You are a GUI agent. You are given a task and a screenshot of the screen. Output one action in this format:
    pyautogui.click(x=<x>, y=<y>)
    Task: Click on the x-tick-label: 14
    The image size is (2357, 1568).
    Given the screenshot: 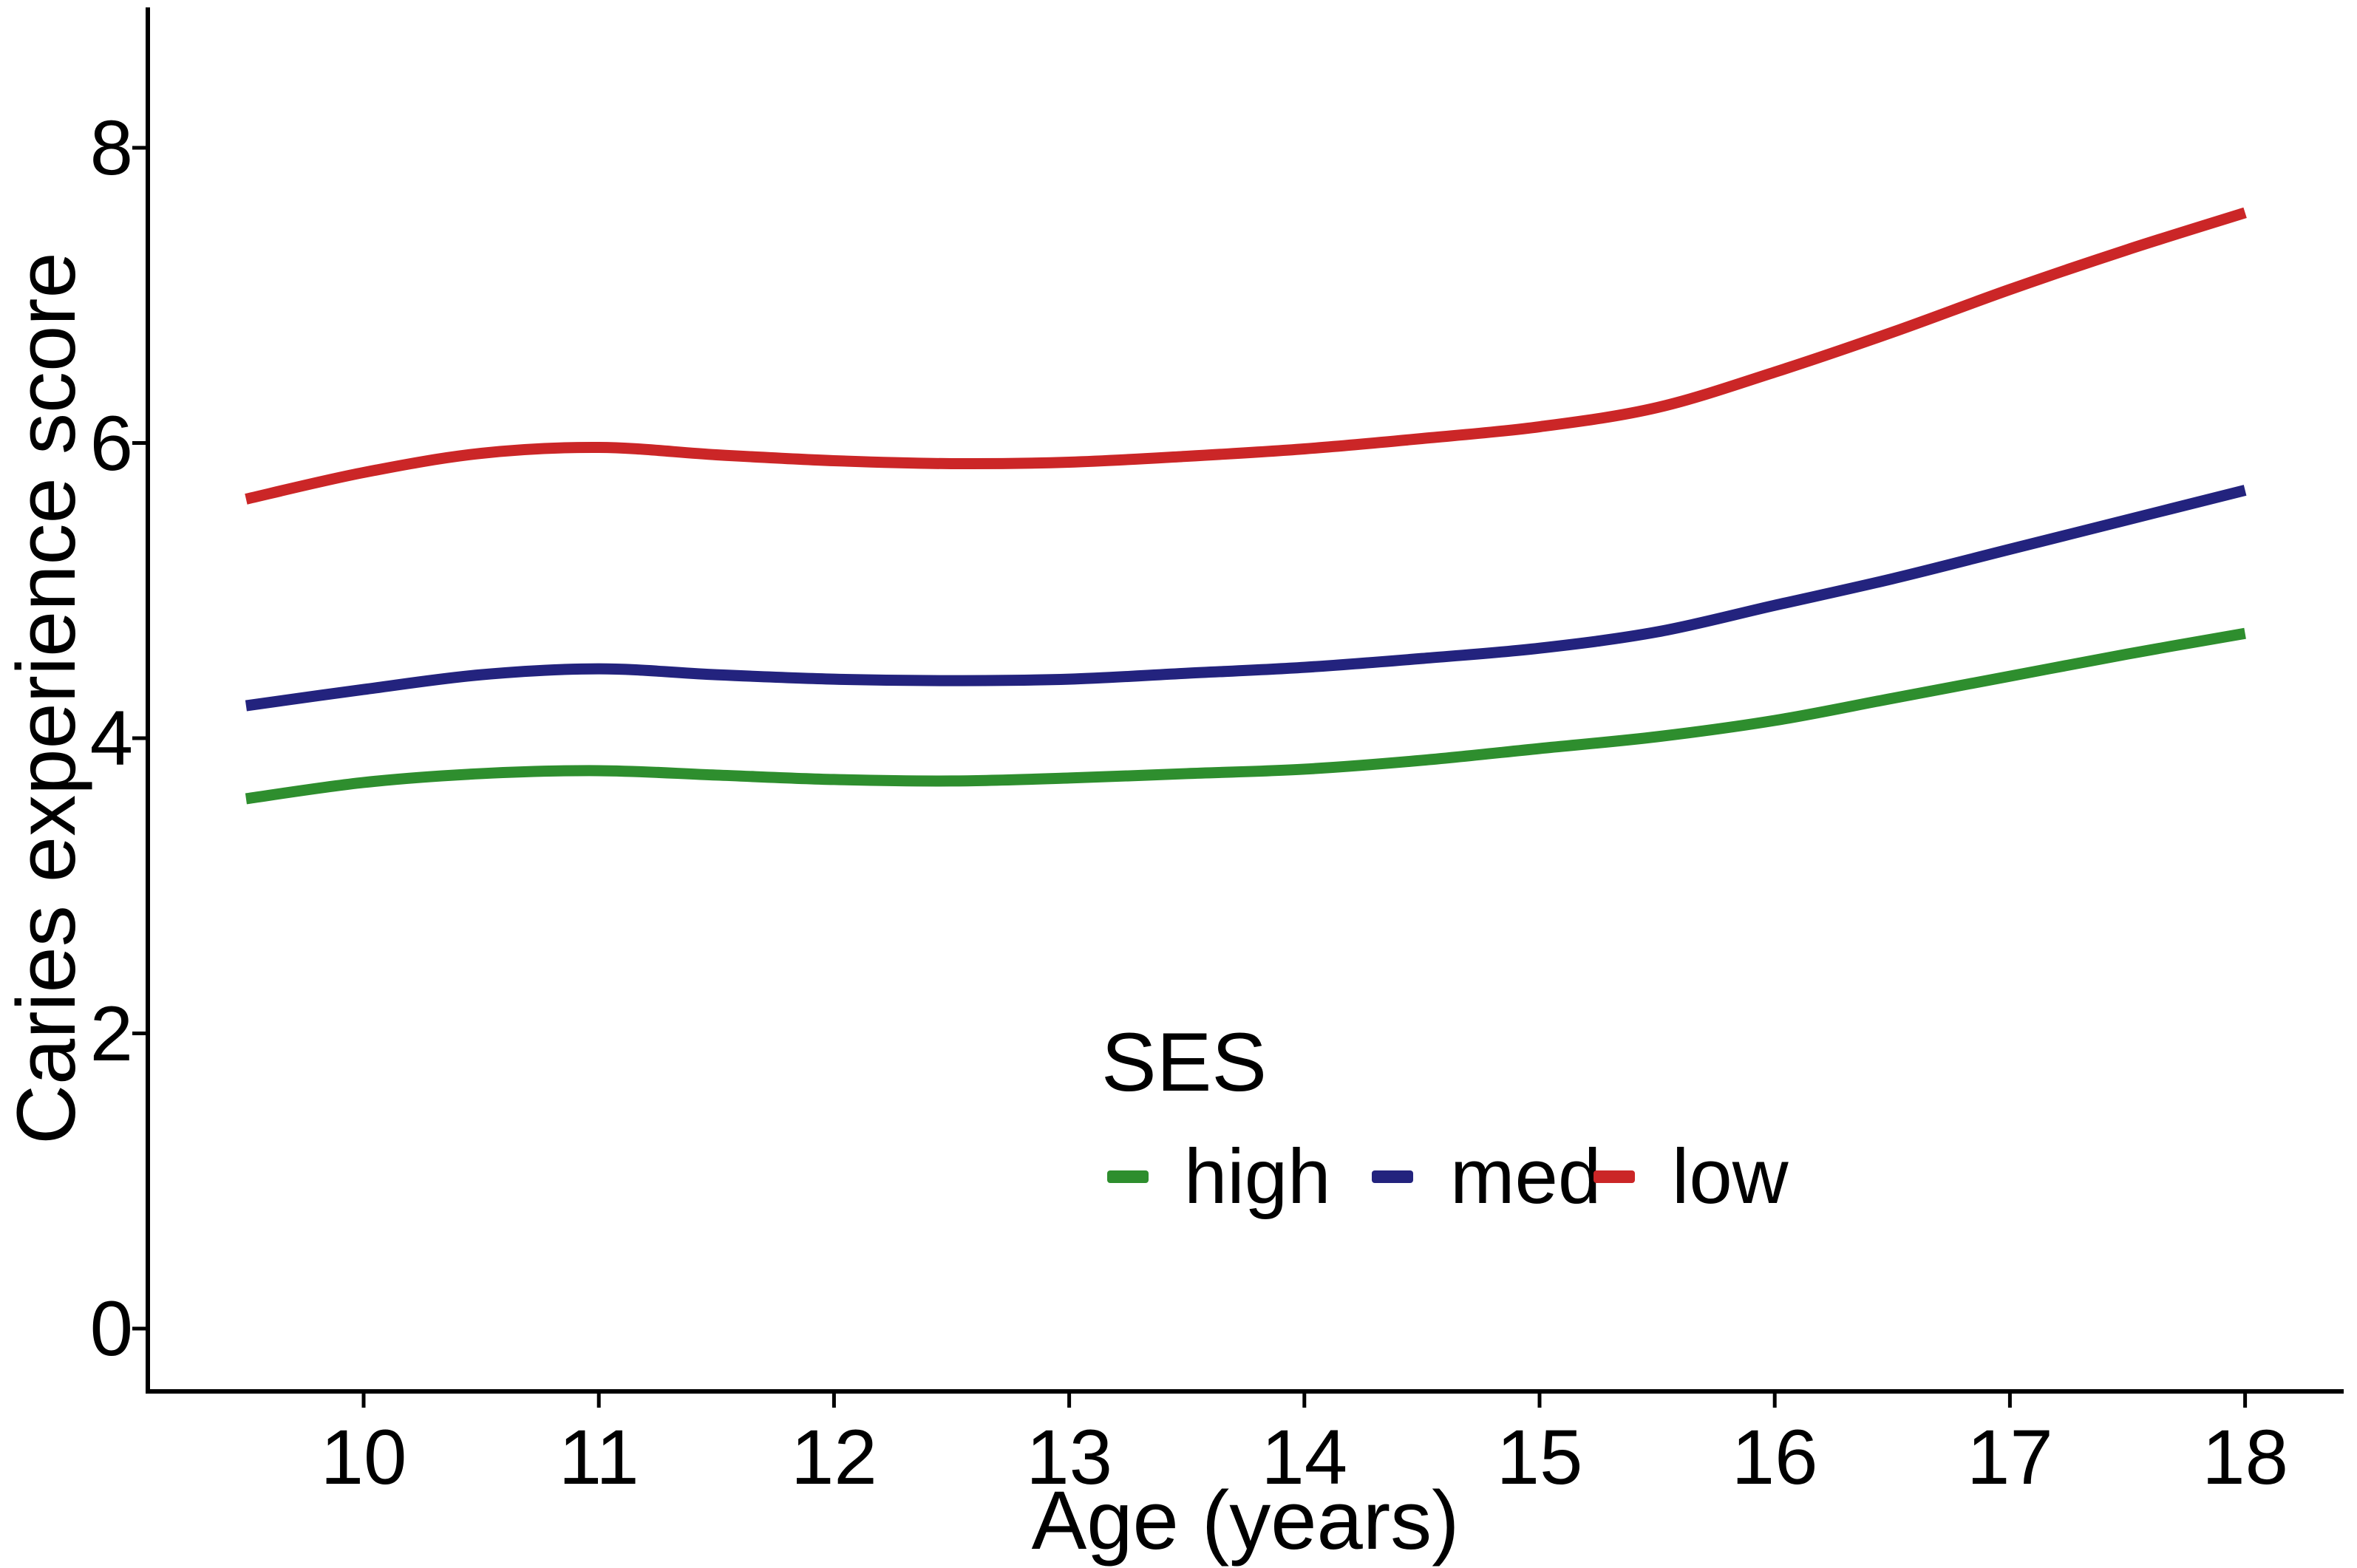 What is the action you would take?
    pyautogui.click(x=1304, y=1457)
    